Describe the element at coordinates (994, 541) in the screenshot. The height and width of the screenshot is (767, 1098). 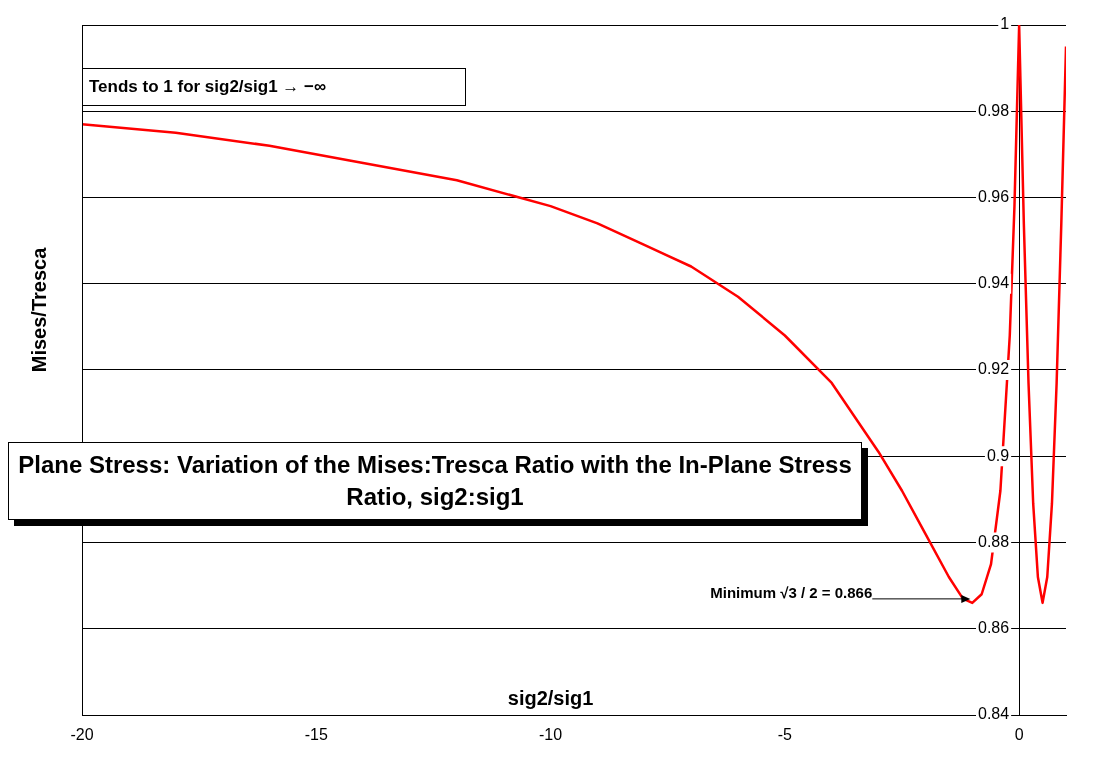
I see `y-tick-label: 0.88` at that location.